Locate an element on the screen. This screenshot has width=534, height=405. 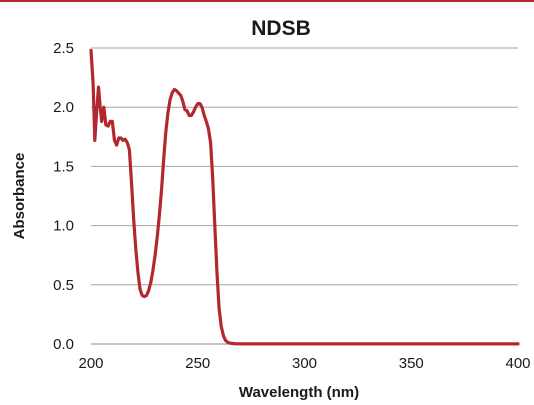
y-tick-label: 0.0 is located at coordinates (63, 344).